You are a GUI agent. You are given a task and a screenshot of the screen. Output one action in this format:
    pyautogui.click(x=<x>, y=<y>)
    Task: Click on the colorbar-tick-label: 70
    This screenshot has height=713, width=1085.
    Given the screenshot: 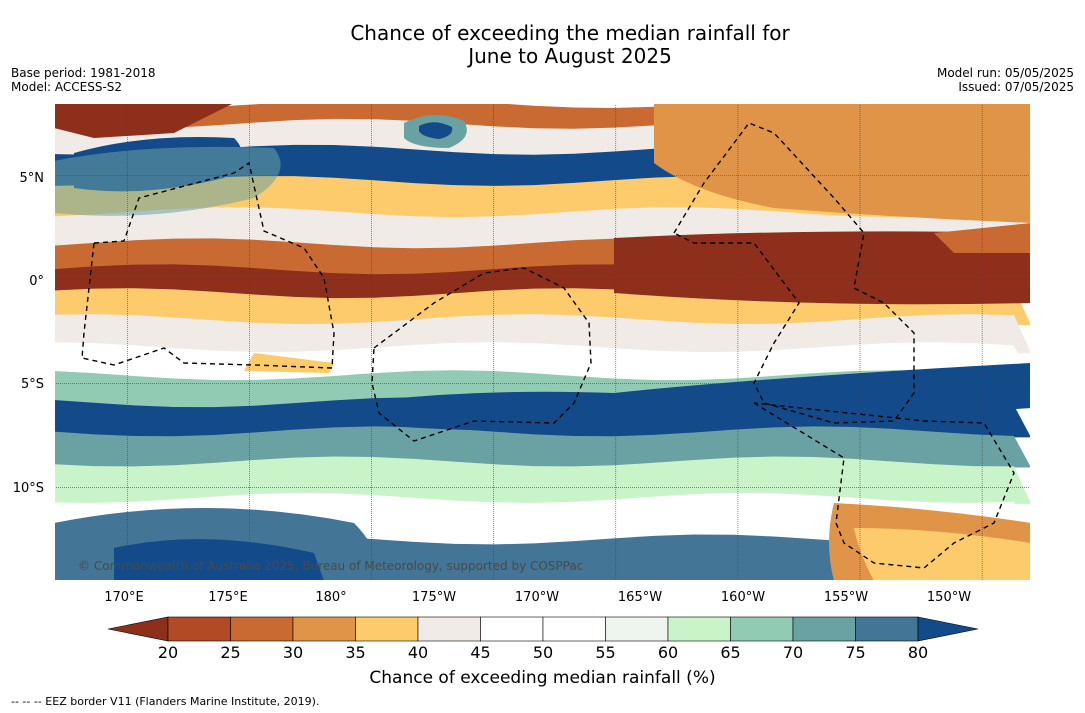 What is the action you would take?
    pyautogui.click(x=793, y=652)
    